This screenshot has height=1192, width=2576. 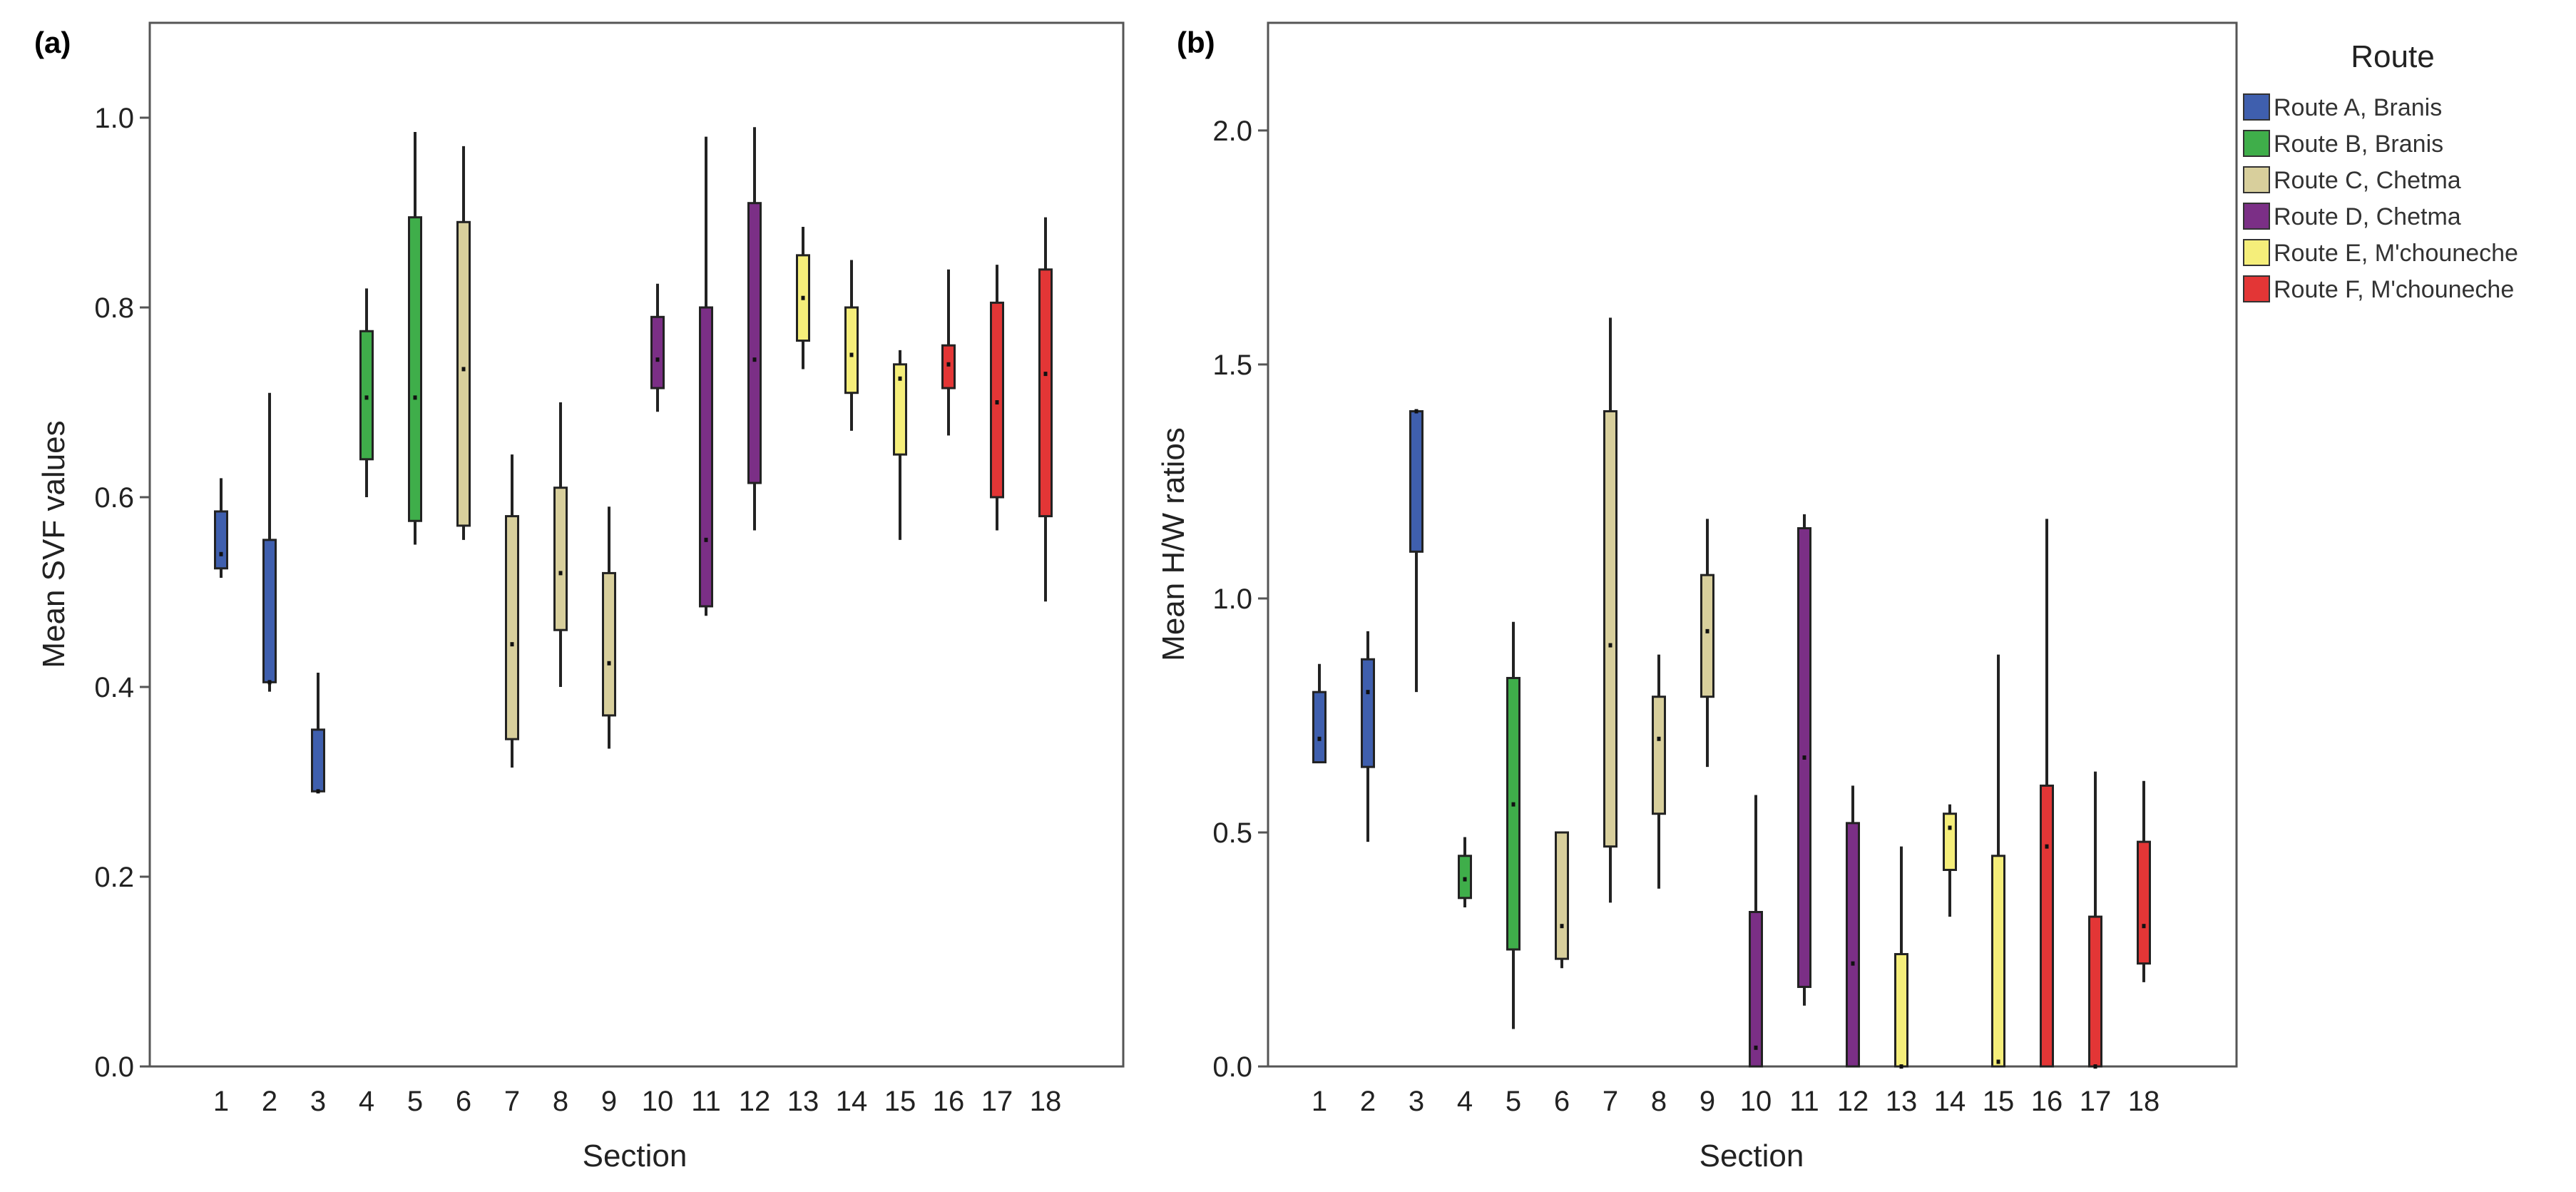 What do you see at coordinates (1232, 599) in the screenshot?
I see `y-tick-label: 1.0` at bounding box center [1232, 599].